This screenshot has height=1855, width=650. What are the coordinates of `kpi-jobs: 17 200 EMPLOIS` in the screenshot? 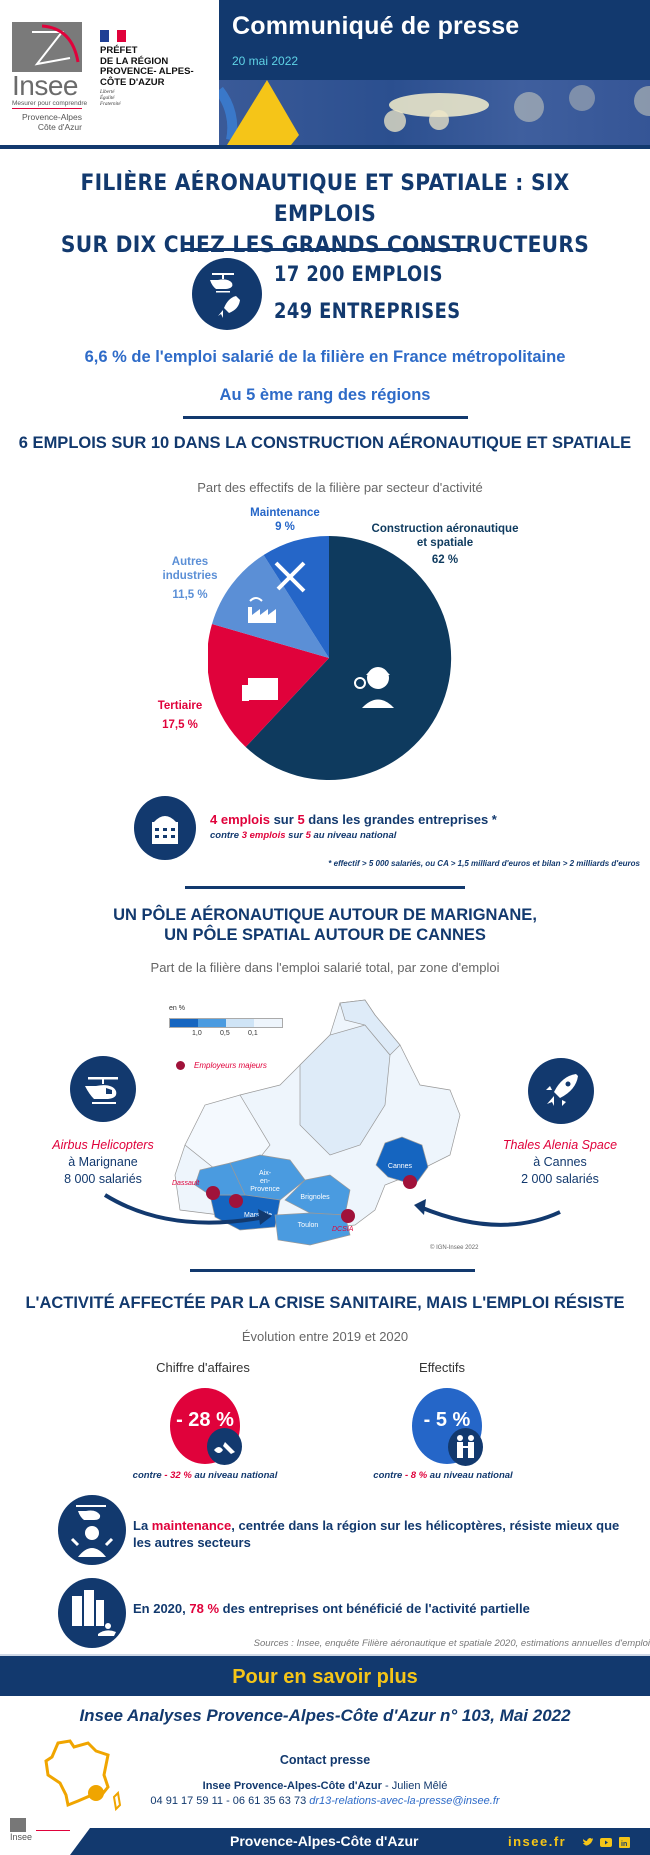 It's located at (358, 274).